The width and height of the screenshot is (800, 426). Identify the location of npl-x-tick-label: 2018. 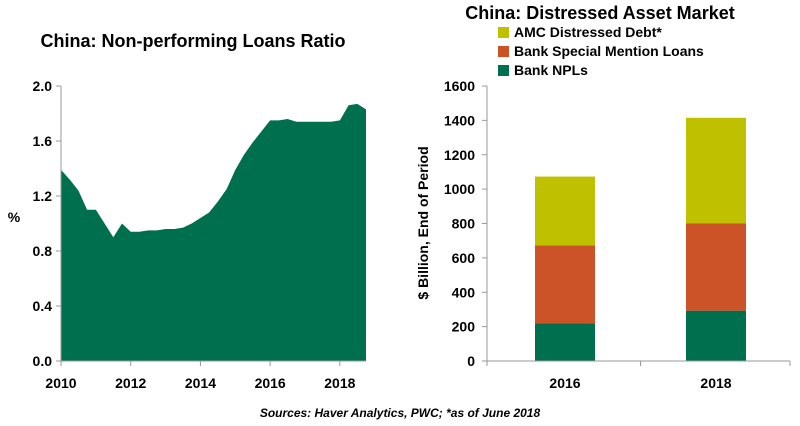
(339, 383).